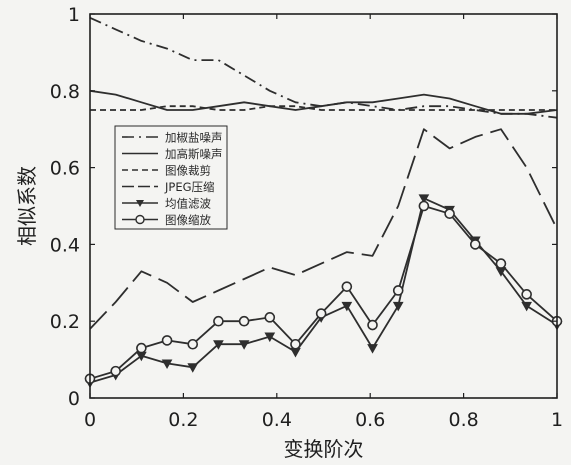 The image size is (571, 465). What do you see at coordinates (188, 171) in the screenshot?
I see `legend-label: 图像裁剪` at bounding box center [188, 171].